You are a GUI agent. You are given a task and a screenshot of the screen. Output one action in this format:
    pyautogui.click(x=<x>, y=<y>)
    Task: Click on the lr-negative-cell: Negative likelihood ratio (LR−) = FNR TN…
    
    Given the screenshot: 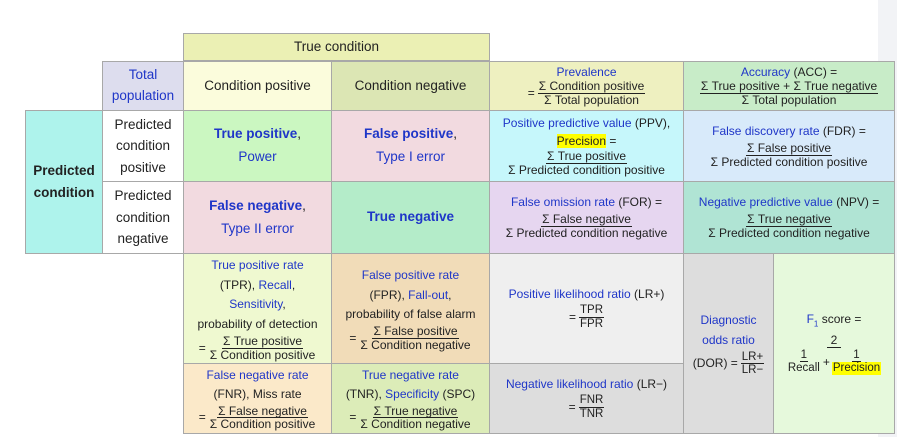 What is the action you would take?
    pyautogui.click(x=586, y=398)
    